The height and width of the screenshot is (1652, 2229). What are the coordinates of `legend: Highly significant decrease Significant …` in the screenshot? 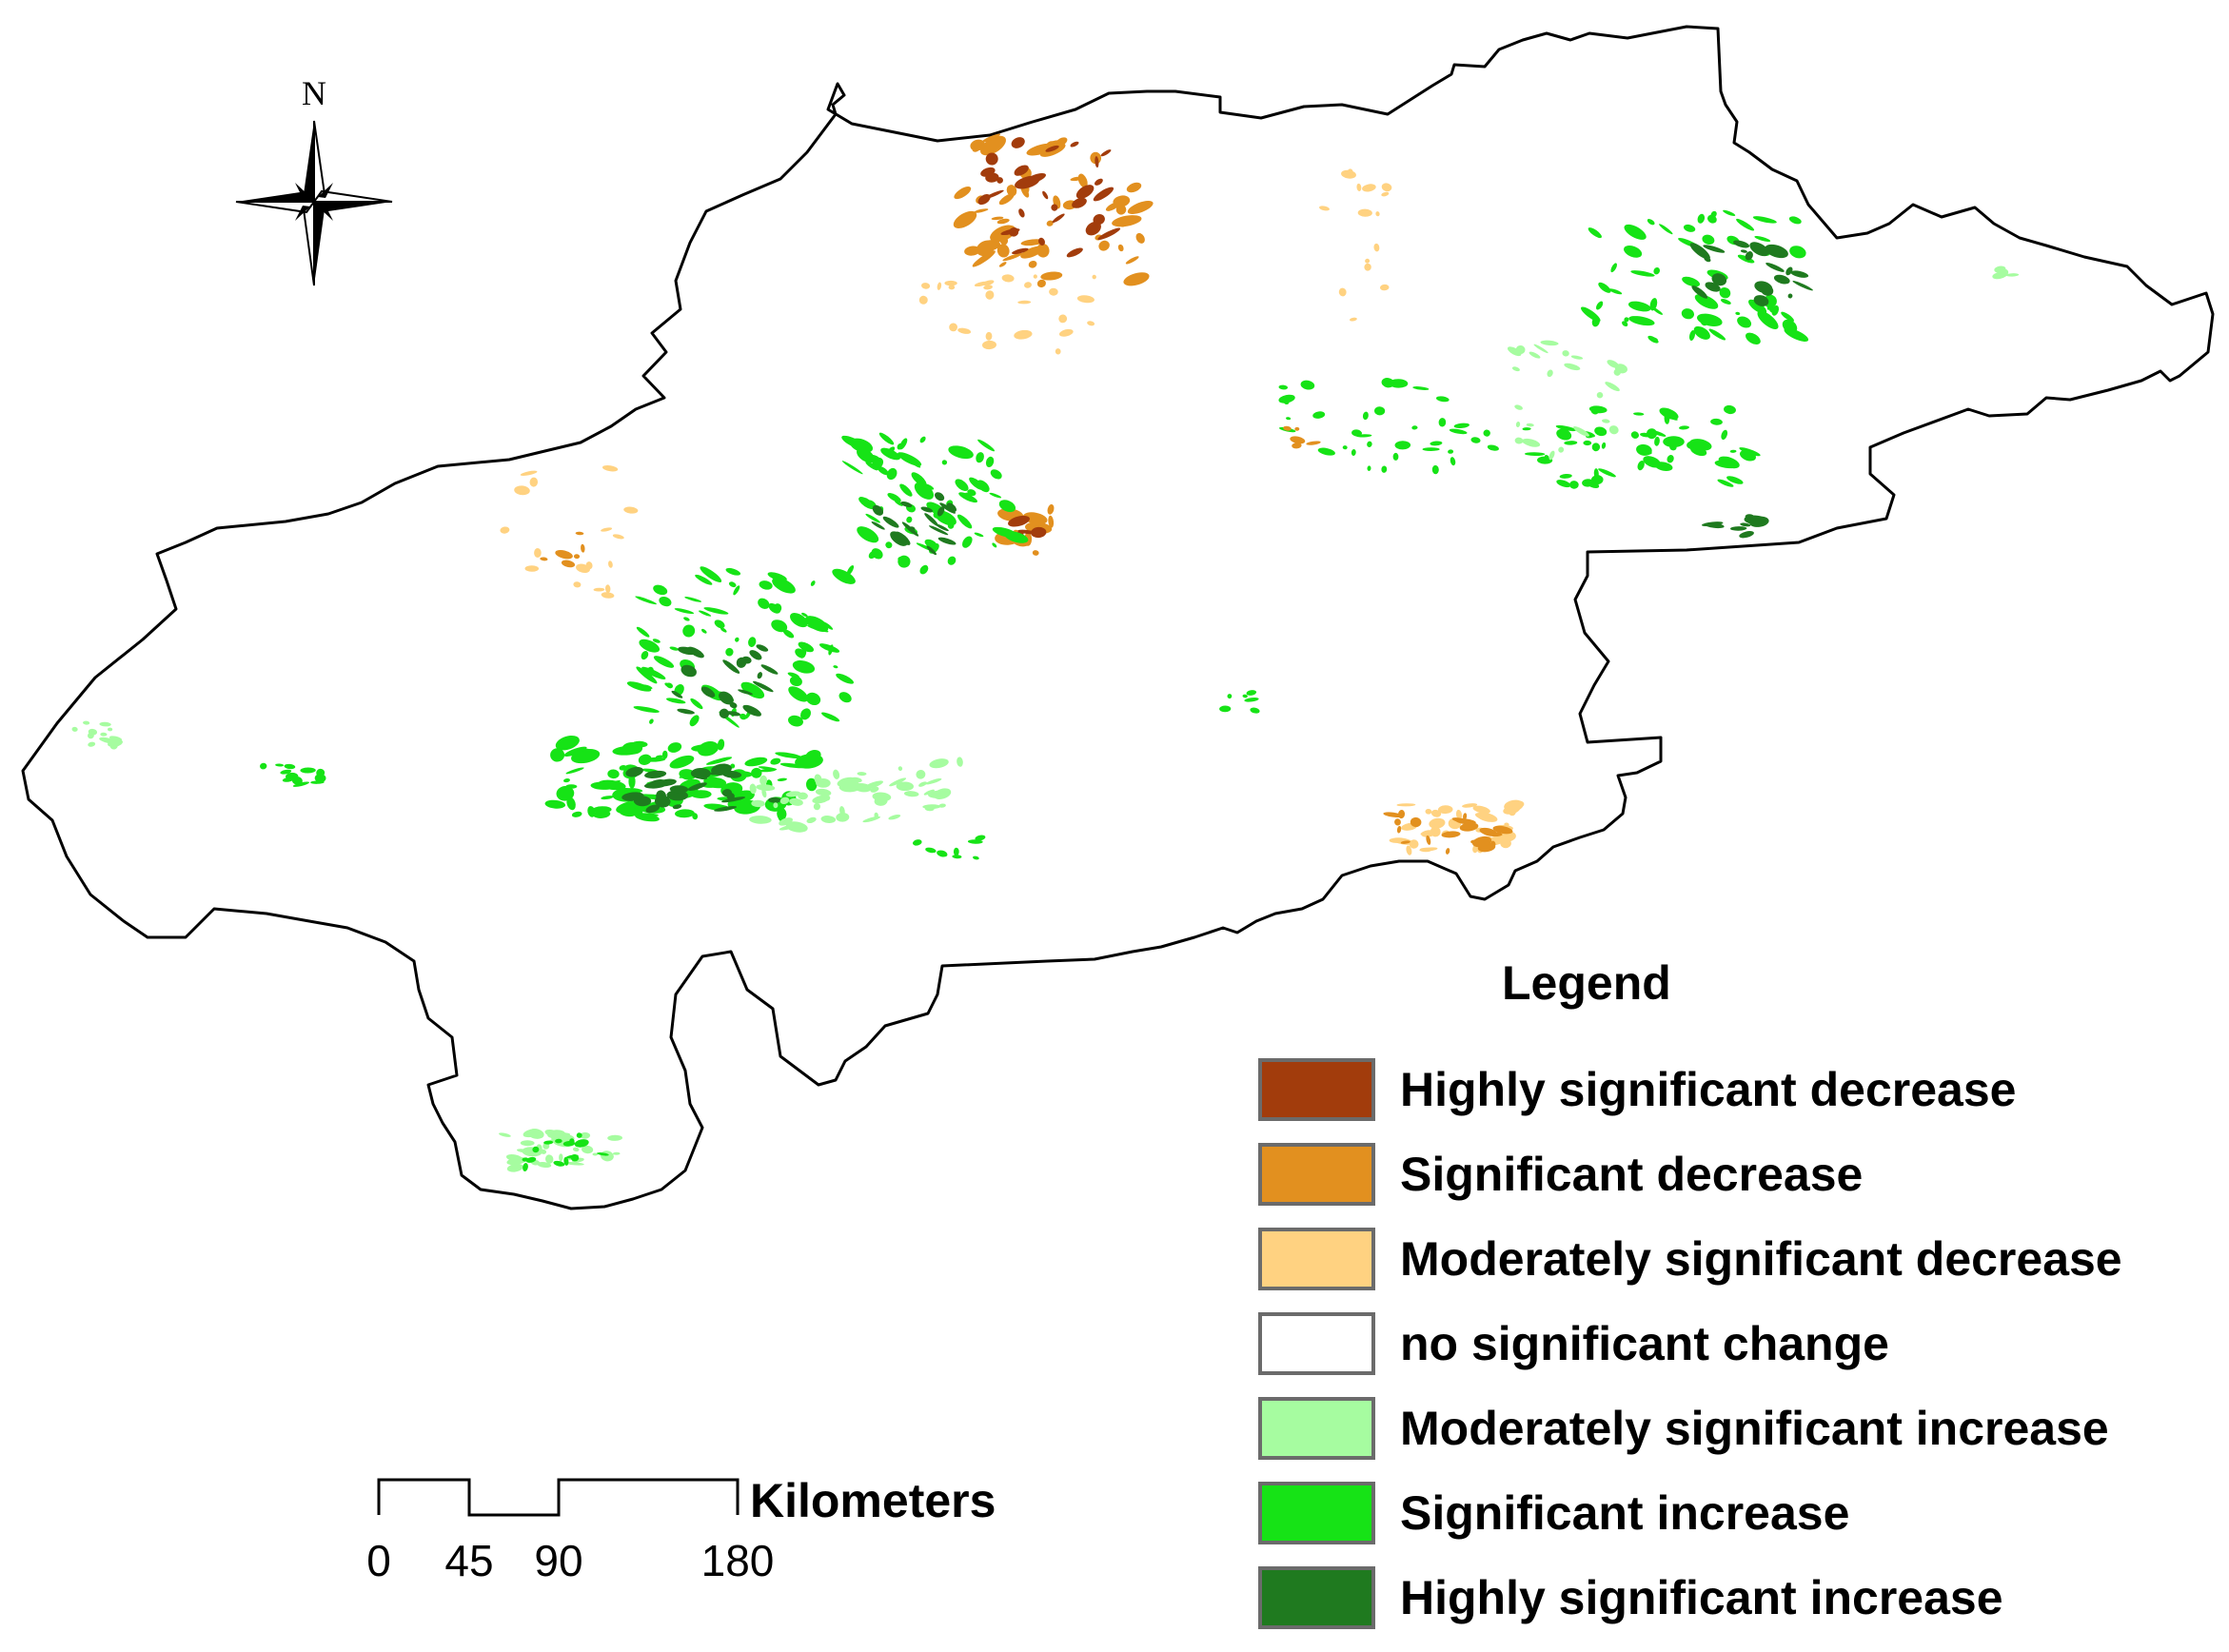 It's located at (1690, 1344).